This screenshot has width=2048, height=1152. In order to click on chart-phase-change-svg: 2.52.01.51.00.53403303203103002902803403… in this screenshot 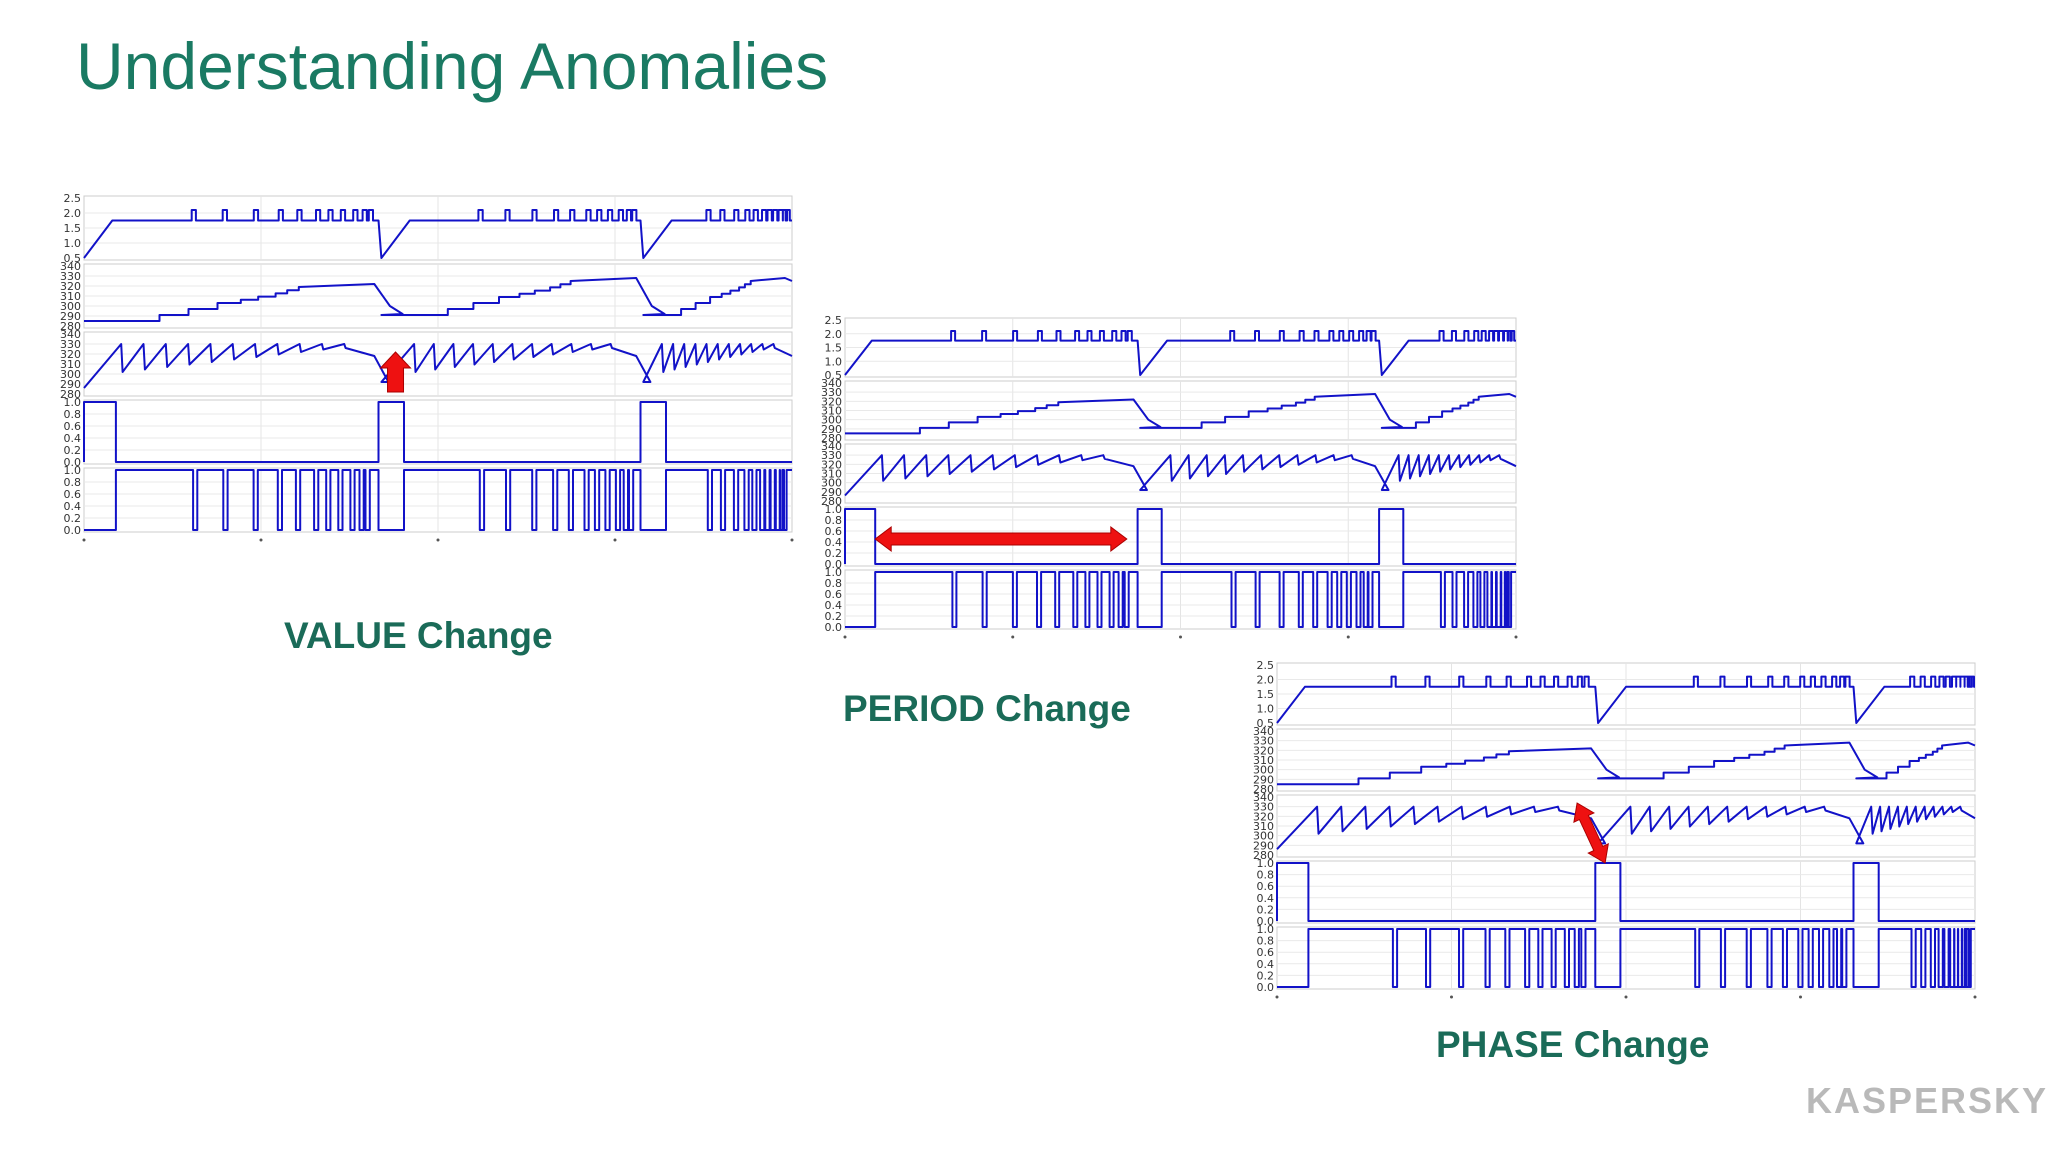, I will do `click(1615, 829)`.